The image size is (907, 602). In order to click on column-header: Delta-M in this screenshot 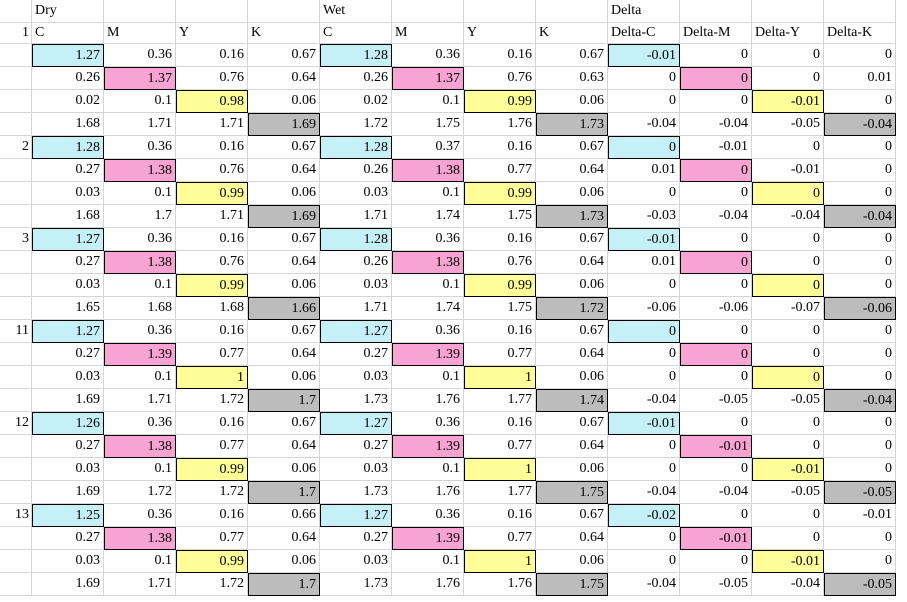, I will do `click(716, 33)`.